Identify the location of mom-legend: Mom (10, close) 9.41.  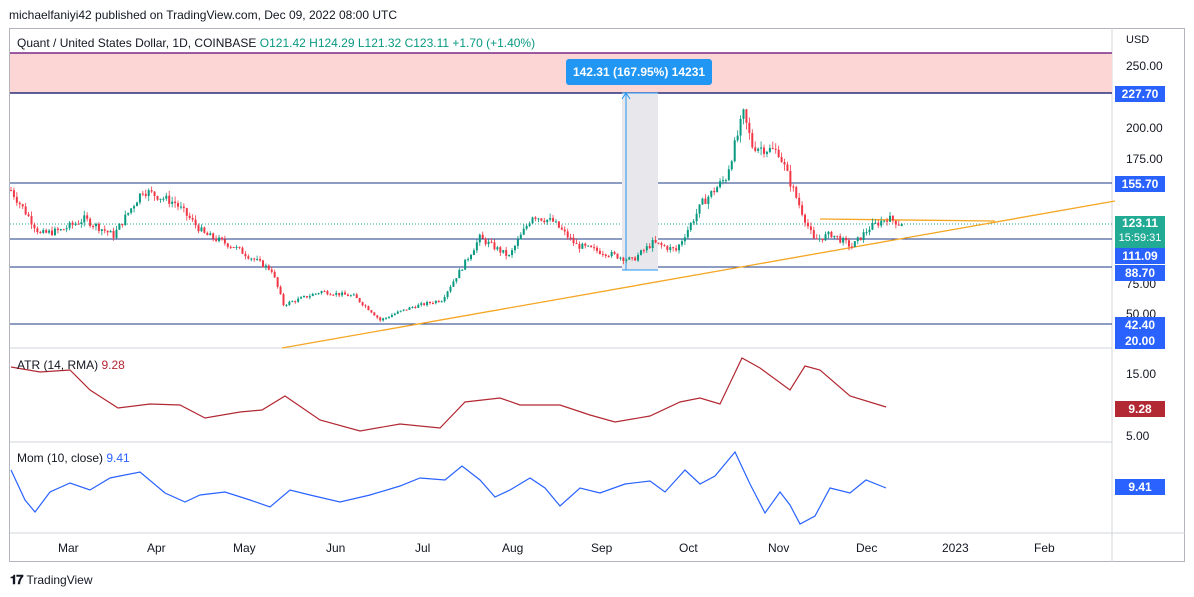
(73, 458).